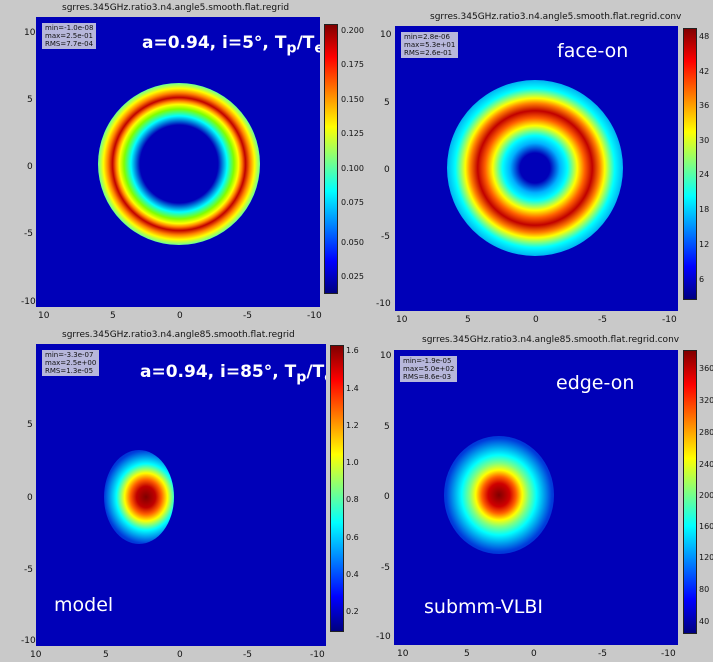 The height and width of the screenshot is (662, 713). Describe the element at coordinates (706, 432) in the screenshot. I see `colorbar-tick: 280` at that location.